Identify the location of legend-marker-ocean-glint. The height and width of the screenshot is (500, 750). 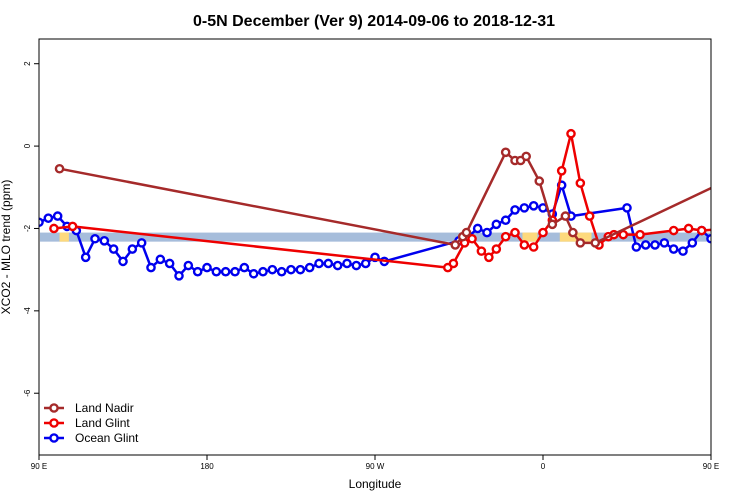
(54, 438).